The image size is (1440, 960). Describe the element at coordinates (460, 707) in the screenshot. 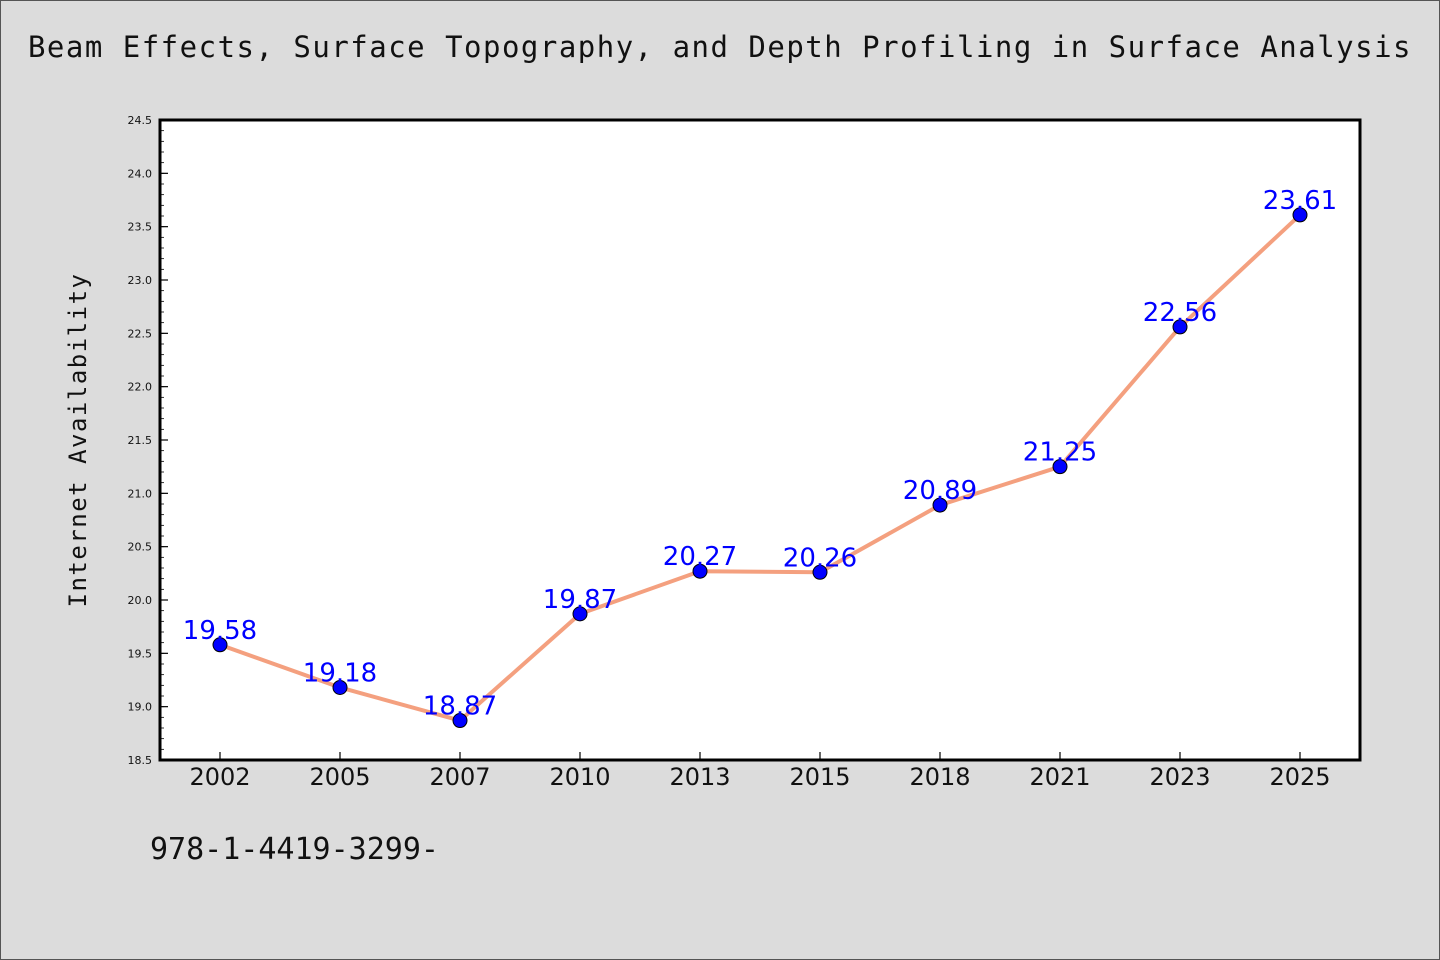

I see `data-label: 18.87` at that location.